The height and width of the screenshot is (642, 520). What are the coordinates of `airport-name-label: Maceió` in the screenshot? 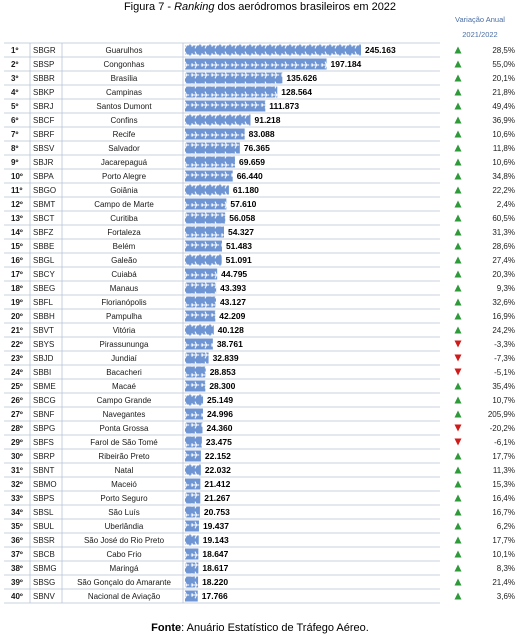 It's located at (124, 484).